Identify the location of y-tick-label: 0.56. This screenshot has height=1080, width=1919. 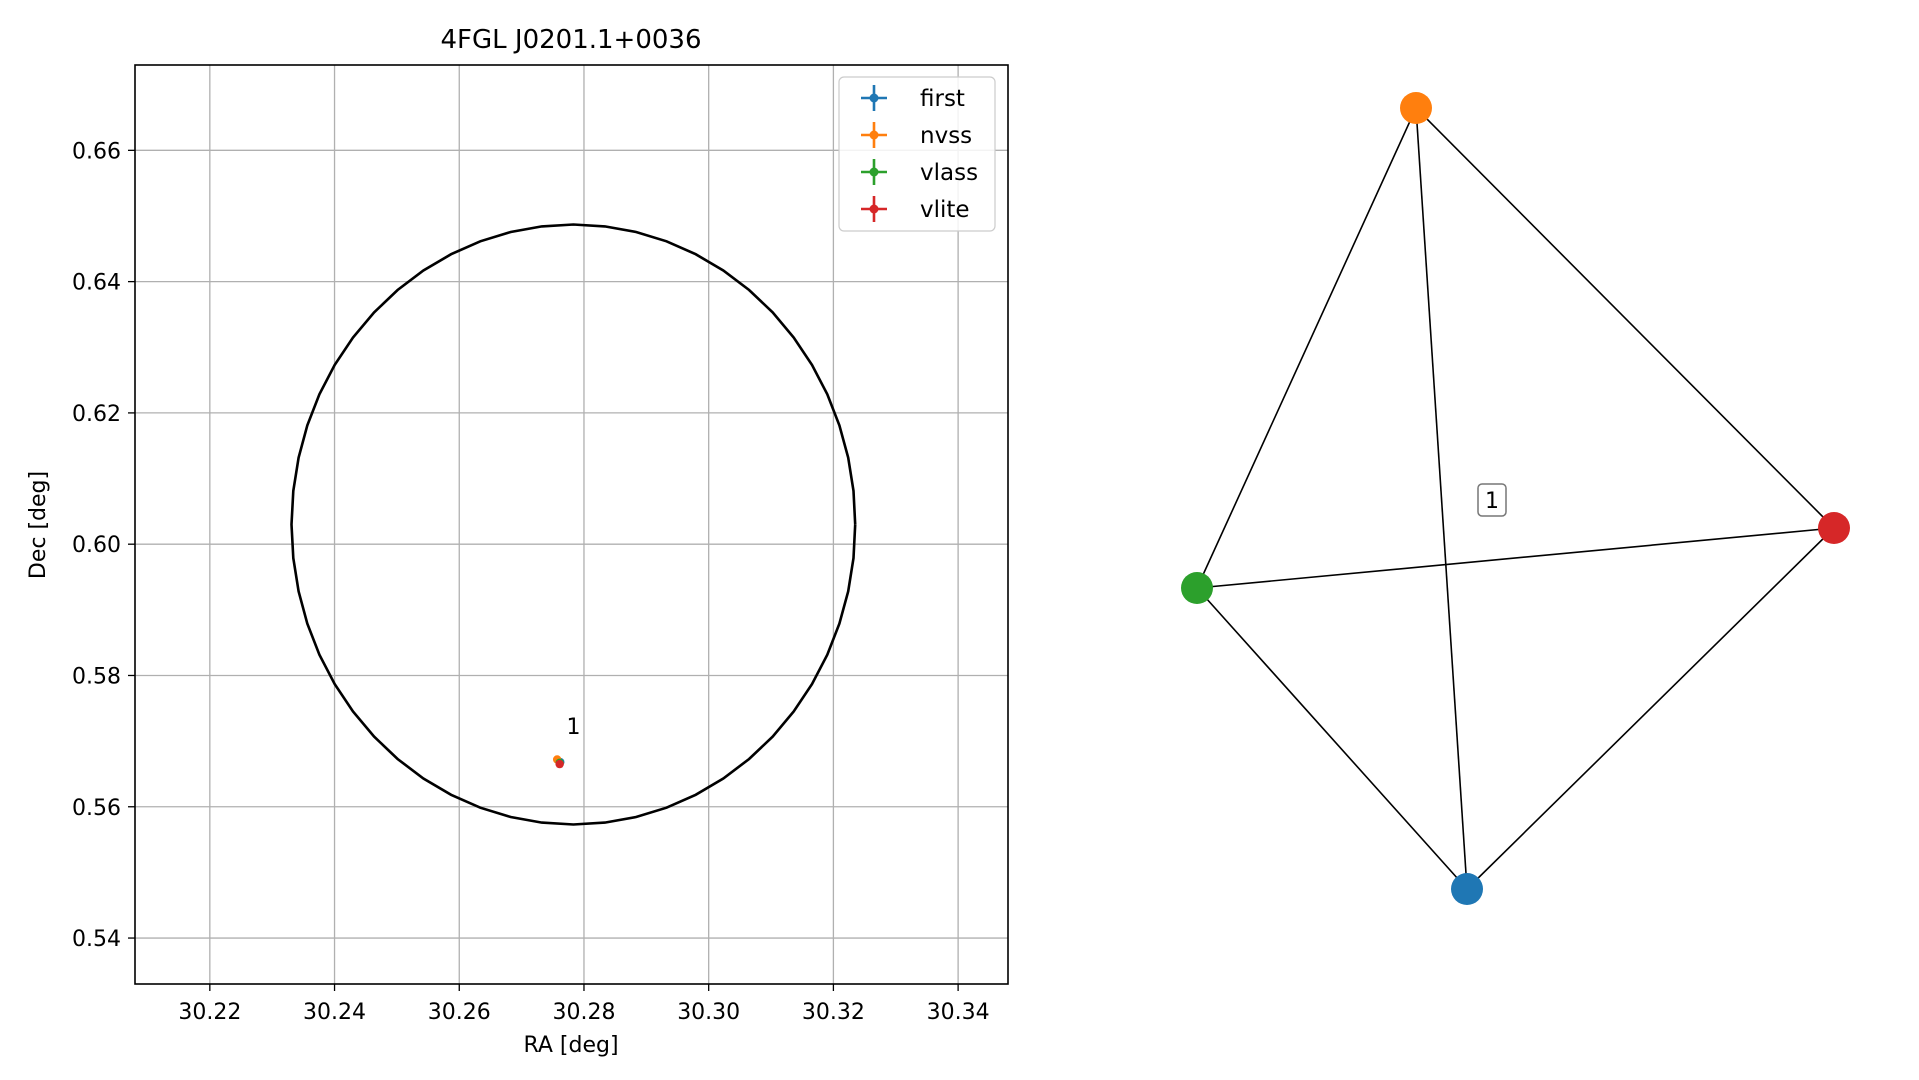
(96, 808).